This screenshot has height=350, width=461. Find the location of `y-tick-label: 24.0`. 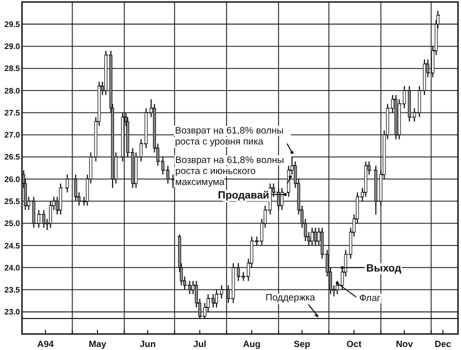

y-tick-label: 24.0 is located at coordinates (12, 267).